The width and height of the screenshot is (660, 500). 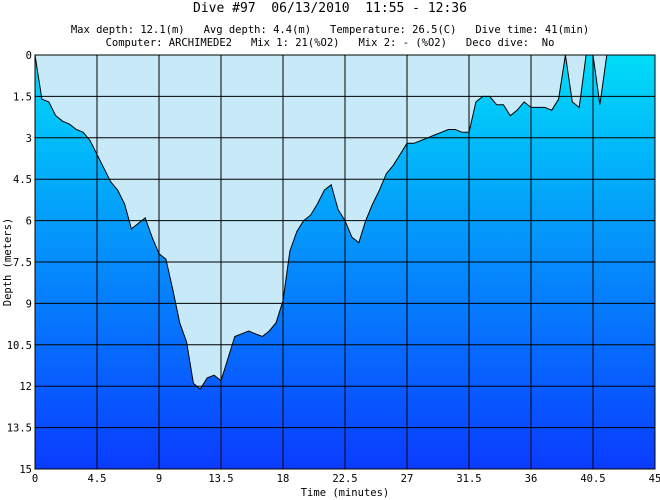 I want to click on x-tick-label: 22.5, so click(x=344, y=479).